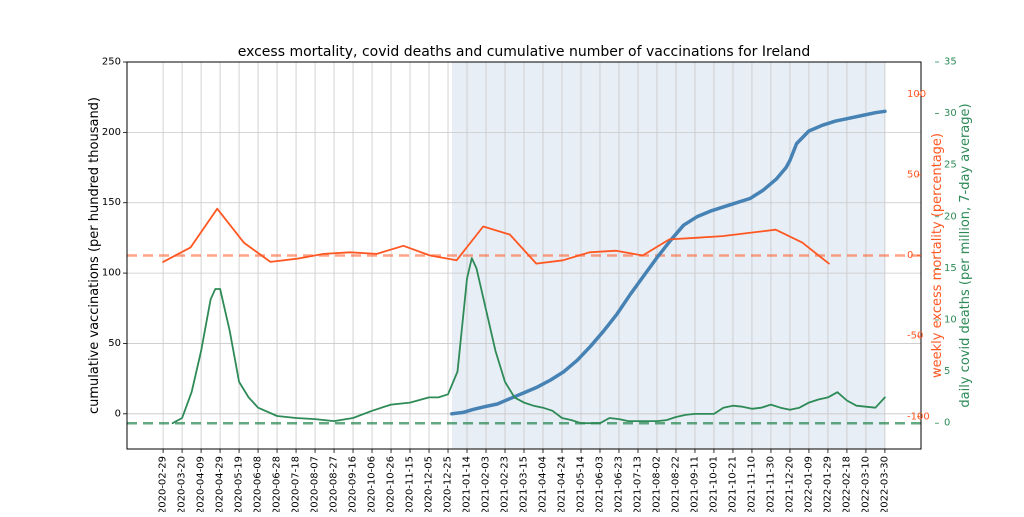 The image size is (1024, 517). What do you see at coordinates (182, 484) in the screenshot?
I see `x-tick-label: 2020-03-20` at bounding box center [182, 484].